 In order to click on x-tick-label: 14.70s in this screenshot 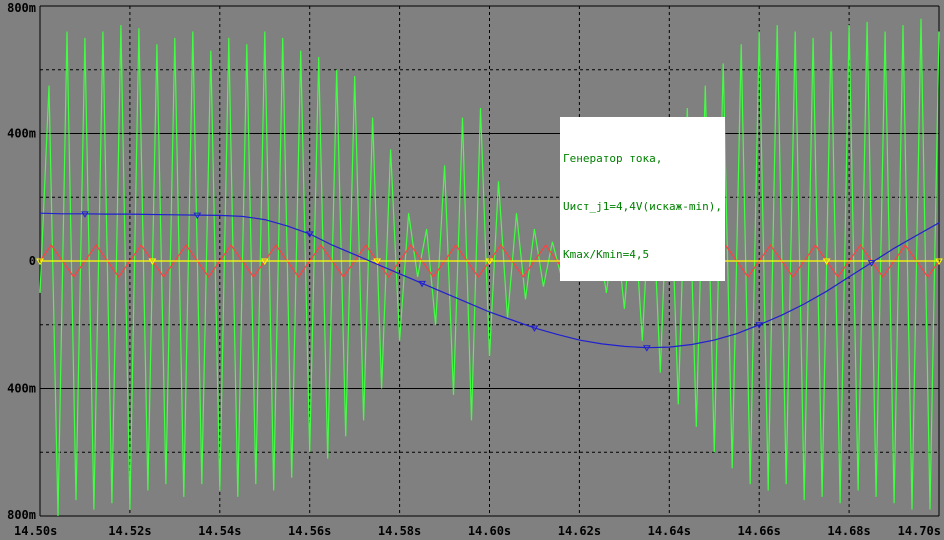, I will do `click(919, 531)`.